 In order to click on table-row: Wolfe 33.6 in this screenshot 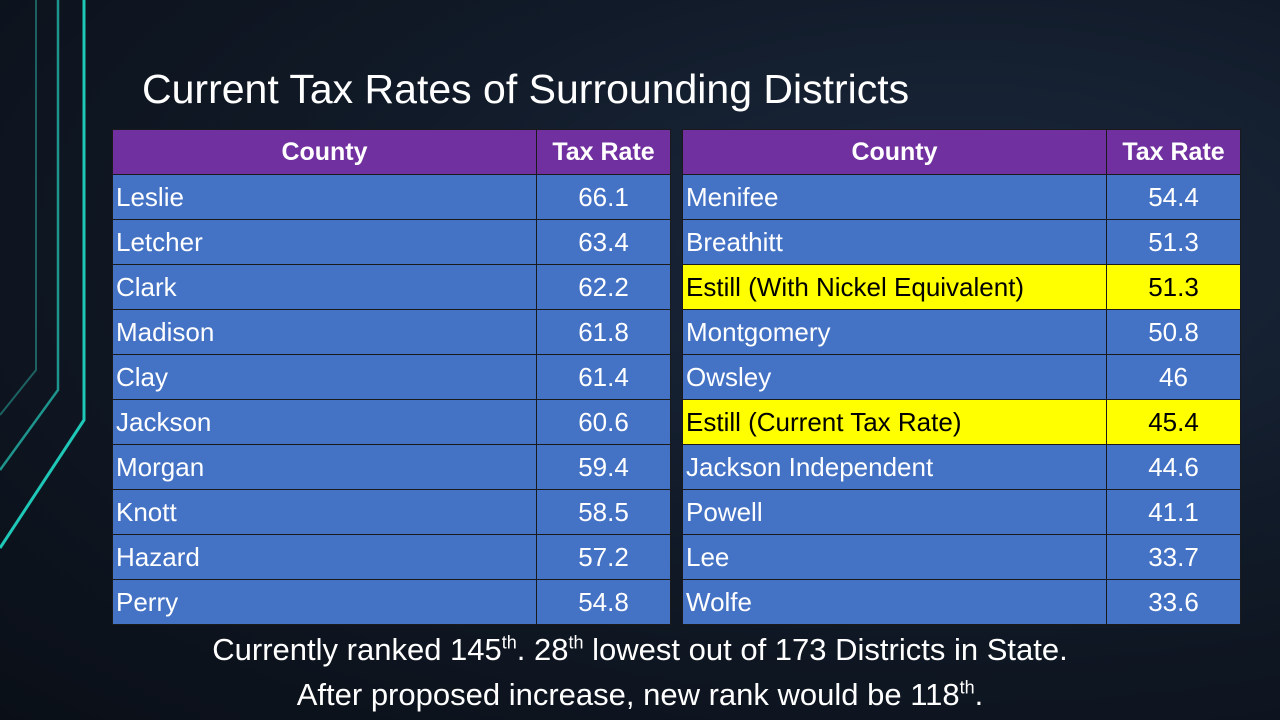, I will do `click(961, 602)`.